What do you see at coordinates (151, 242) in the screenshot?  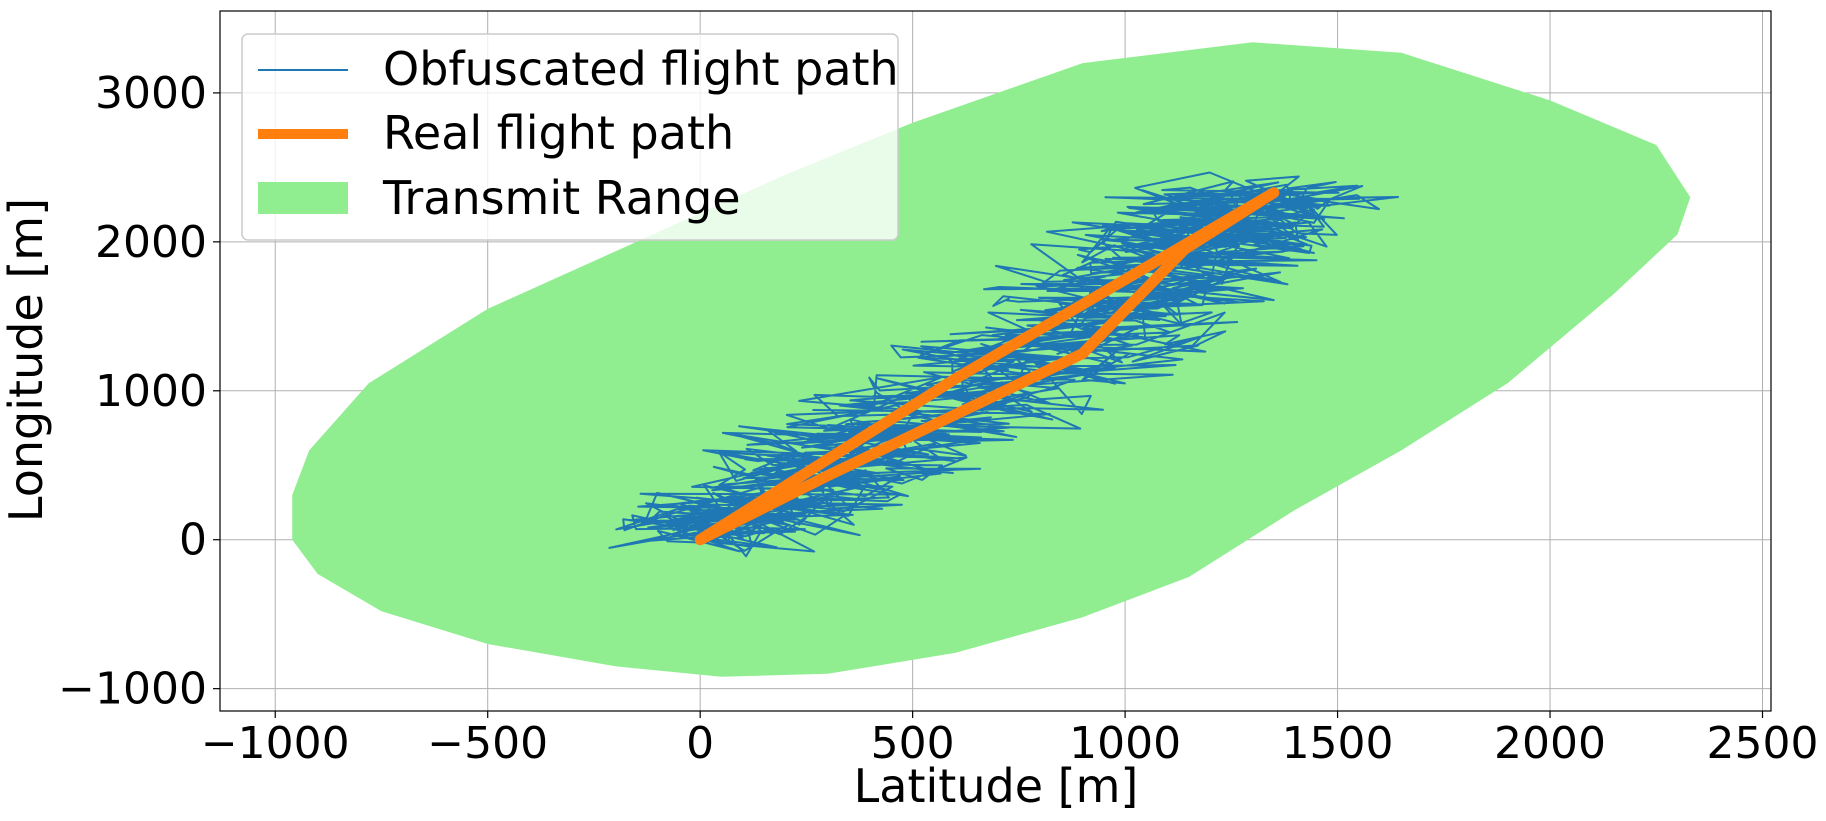 I see `y-tick-label: 2000` at bounding box center [151, 242].